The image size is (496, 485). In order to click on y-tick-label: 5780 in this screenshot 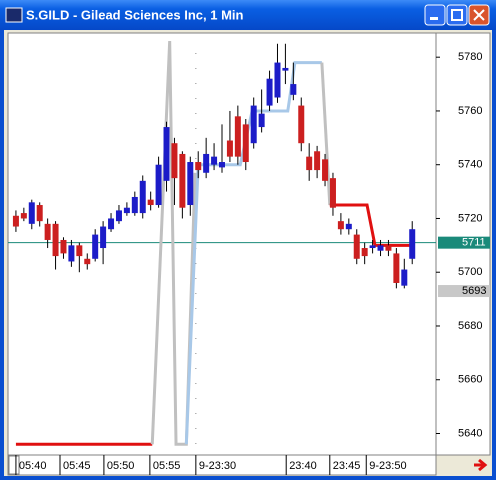, I will do `click(470, 57)`.